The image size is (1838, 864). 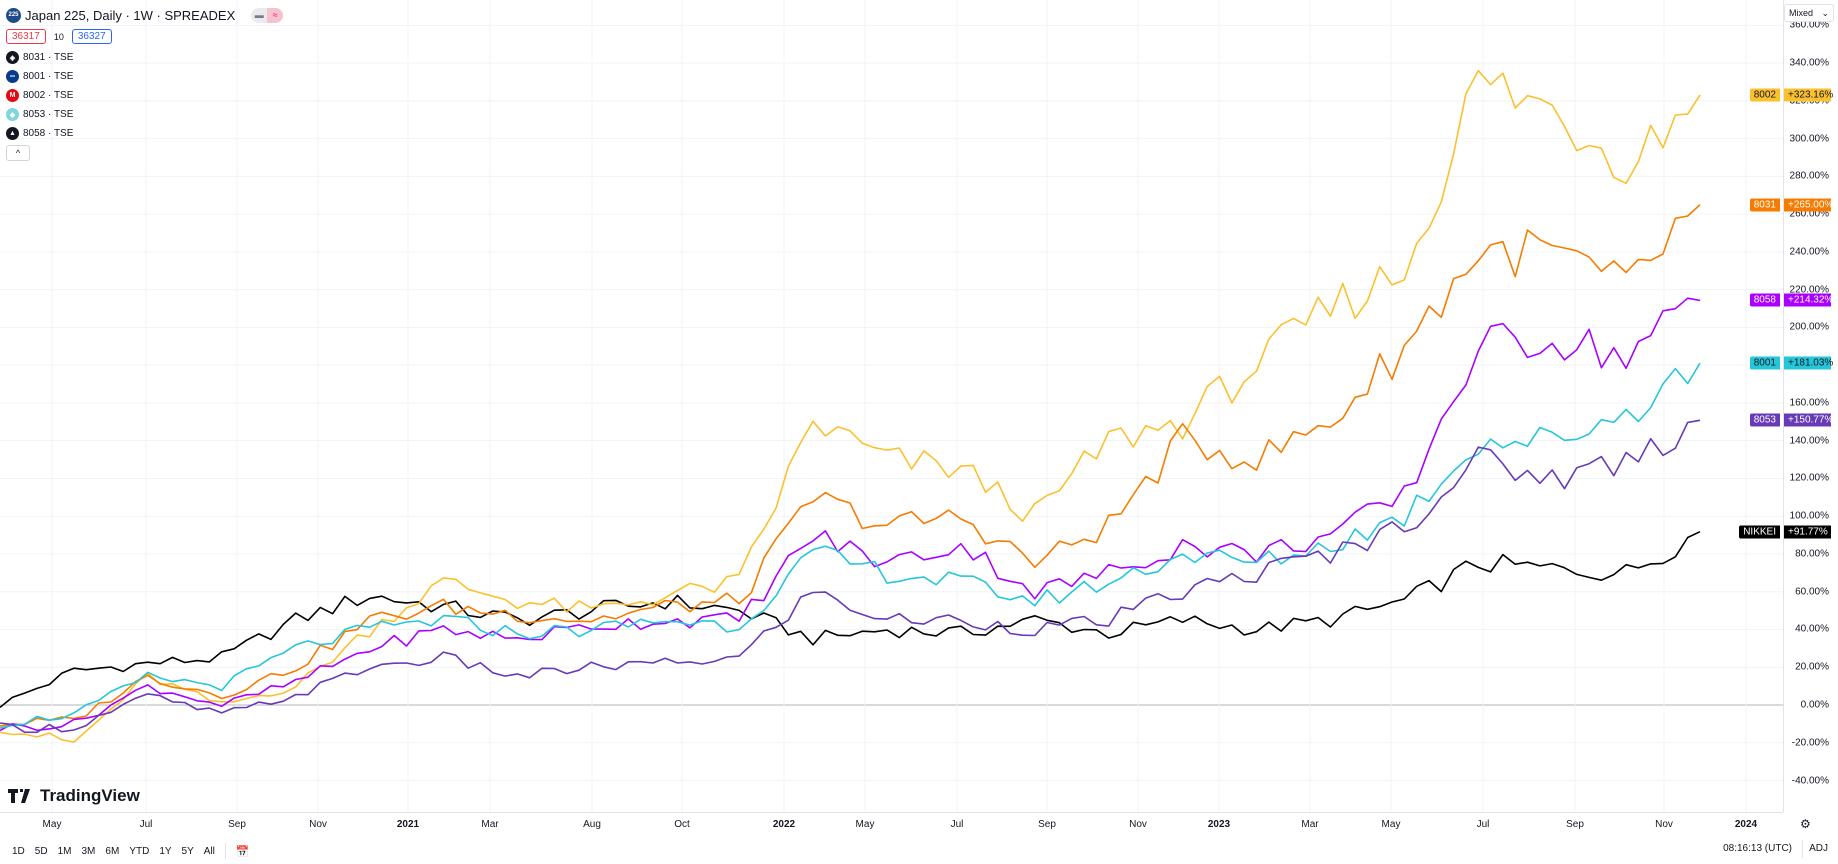 I want to click on logo-text: TradingView, so click(x=90, y=795).